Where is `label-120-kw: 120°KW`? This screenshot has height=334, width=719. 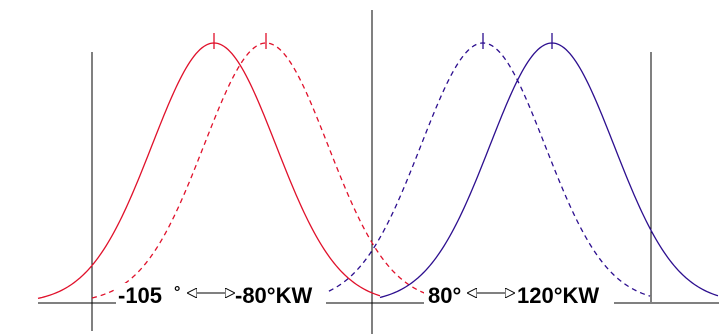
label-120-kw: 120°KW is located at coordinates (558, 295).